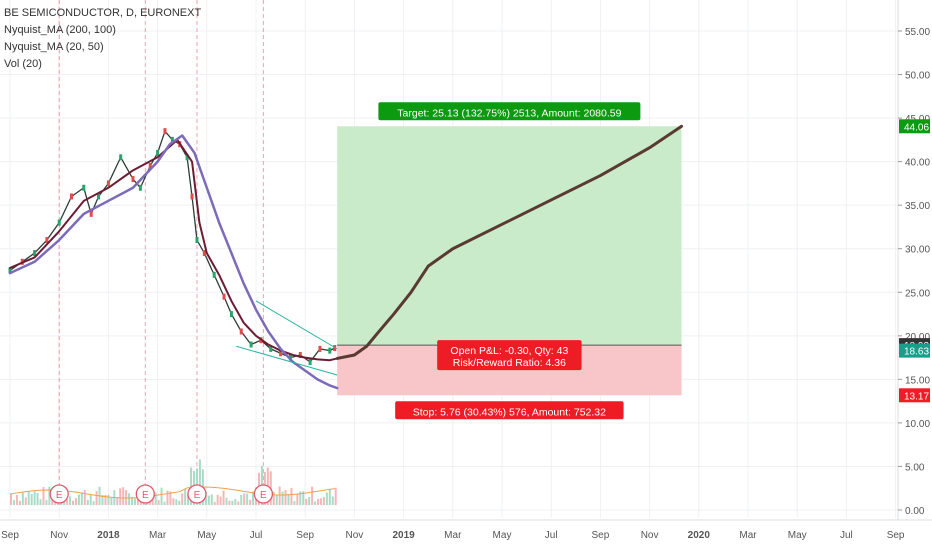 The height and width of the screenshot is (550, 932). Describe the element at coordinates (797, 535) in the screenshot. I see `time-tick-label: May` at that location.